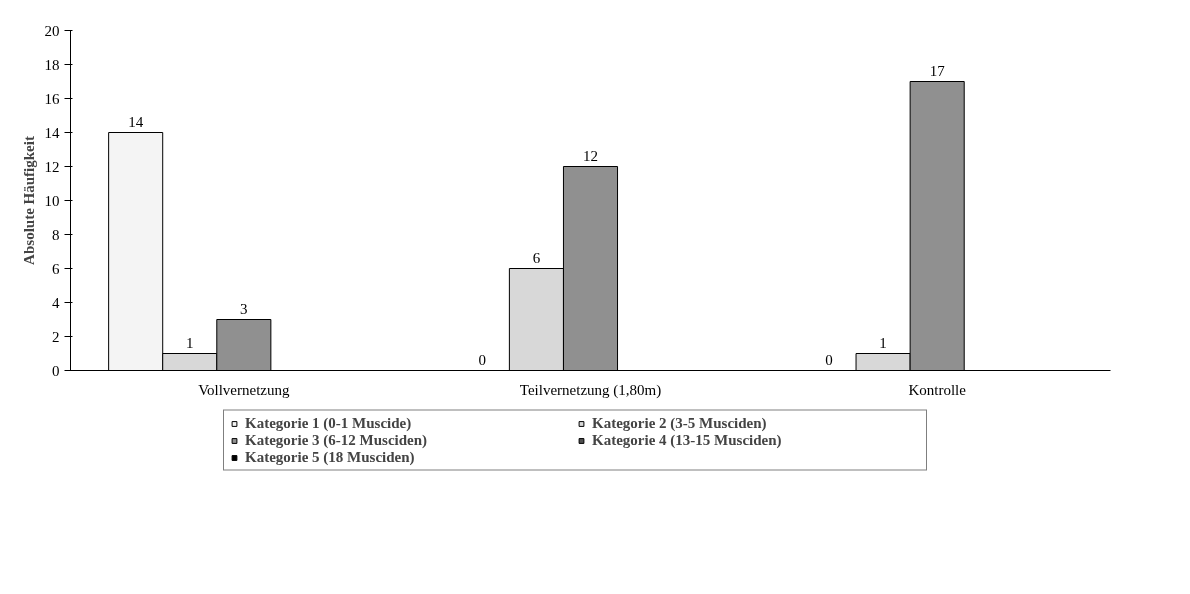 This screenshot has width=1190, height=594. I want to click on y-tick-label: 0, so click(56, 370).